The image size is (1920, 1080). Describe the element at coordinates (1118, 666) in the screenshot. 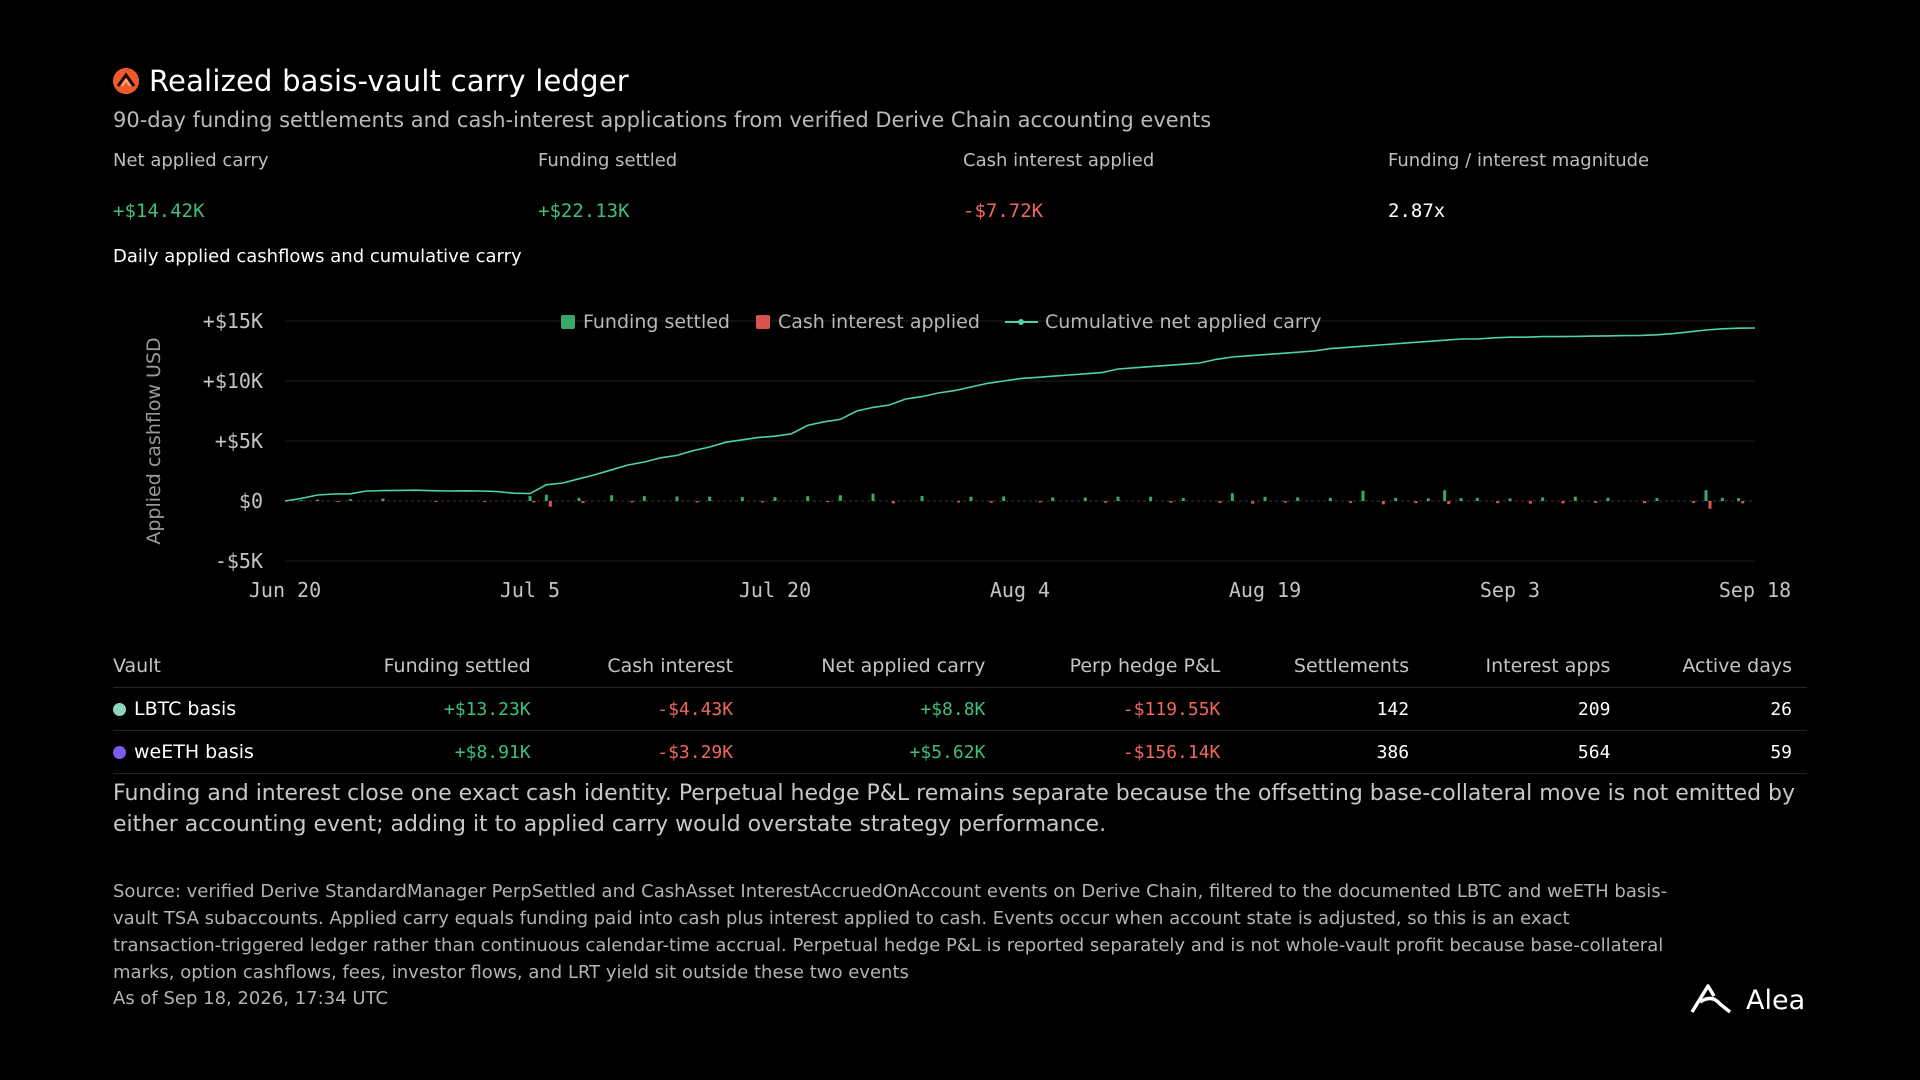

I see `col-perp: Perp hedge P&L` at that location.